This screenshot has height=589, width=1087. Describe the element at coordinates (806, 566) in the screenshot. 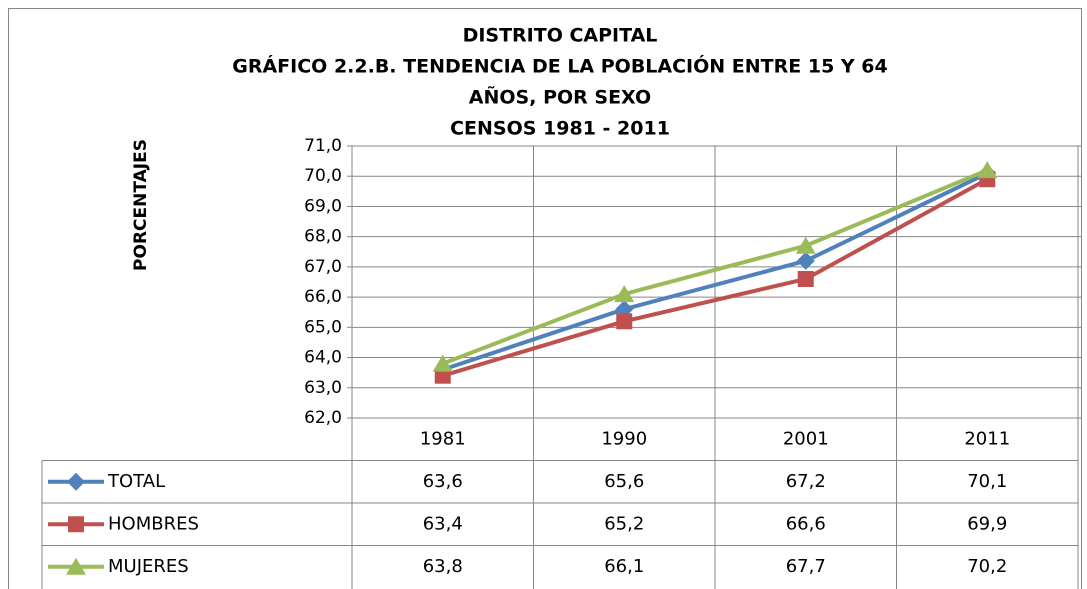

I see `table-value: 67,7` at that location.